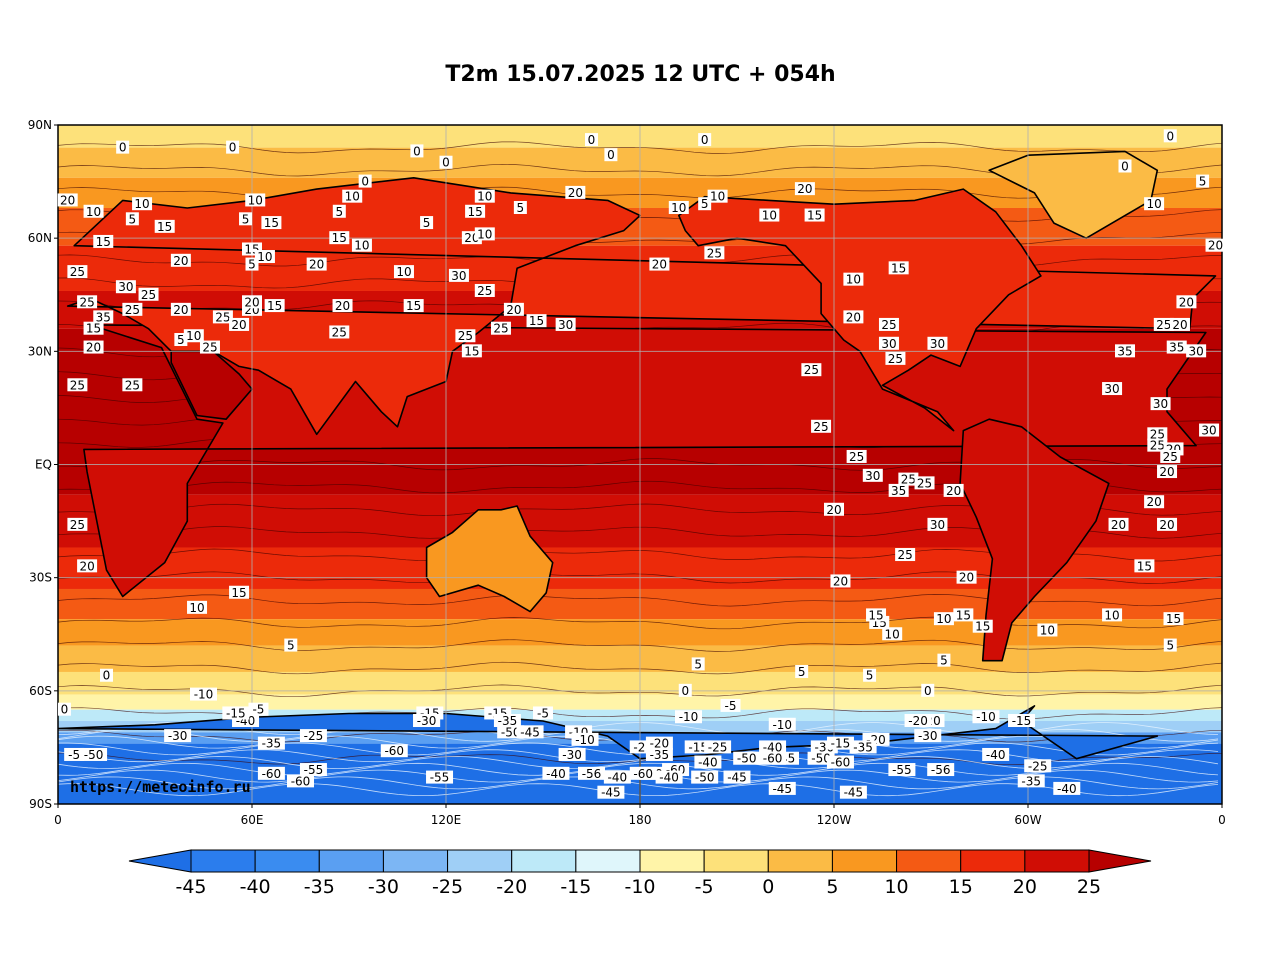 The height and width of the screenshot is (963, 1281). I want to click on contour-label: 35, so click(898, 490).